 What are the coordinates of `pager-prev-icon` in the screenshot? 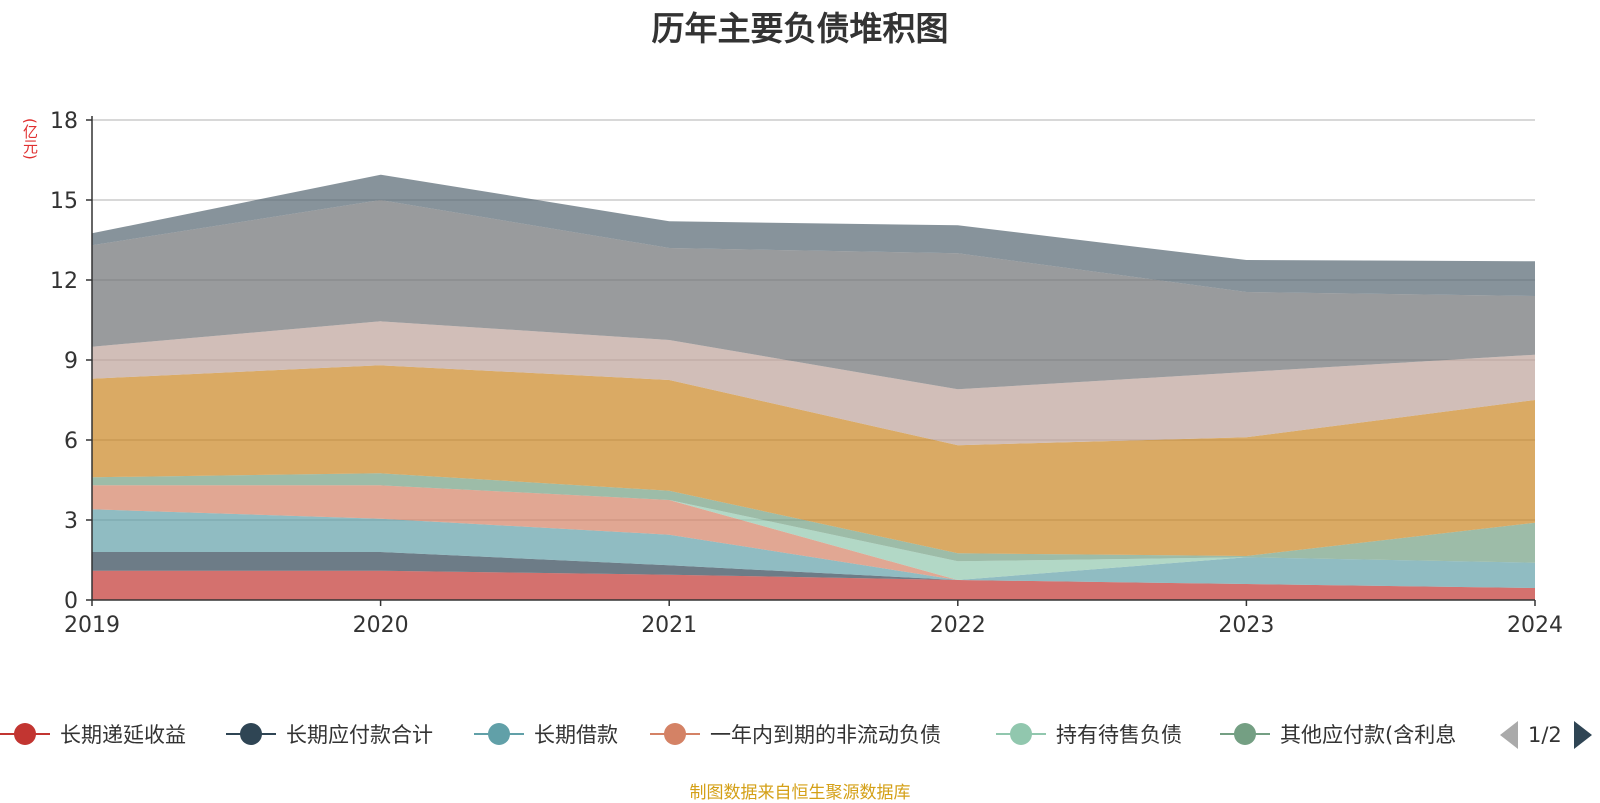 It's located at (1509, 735).